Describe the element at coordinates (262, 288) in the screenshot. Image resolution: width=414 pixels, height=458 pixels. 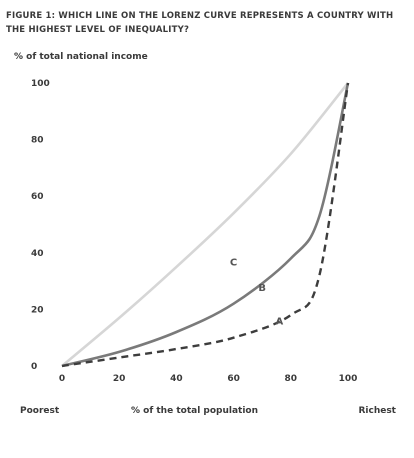
I see `curve-label-b: B` at that location.